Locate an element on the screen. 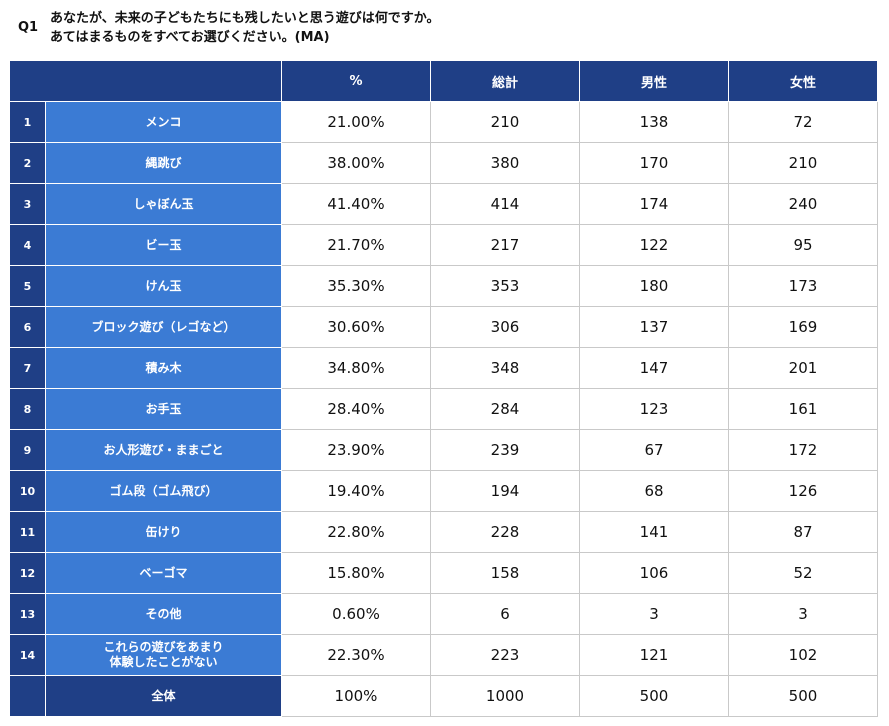 This screenshot has height=726, width=889. cell-female: 126 is located at coordinates (803, 491).